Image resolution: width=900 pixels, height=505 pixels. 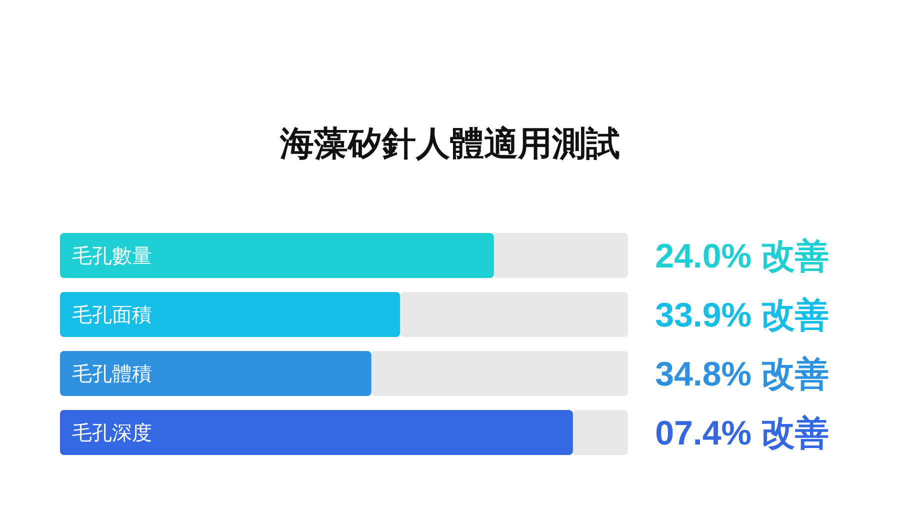 I want to click on y-tick-label: 毛孔體積, so click(x=112, y=375).